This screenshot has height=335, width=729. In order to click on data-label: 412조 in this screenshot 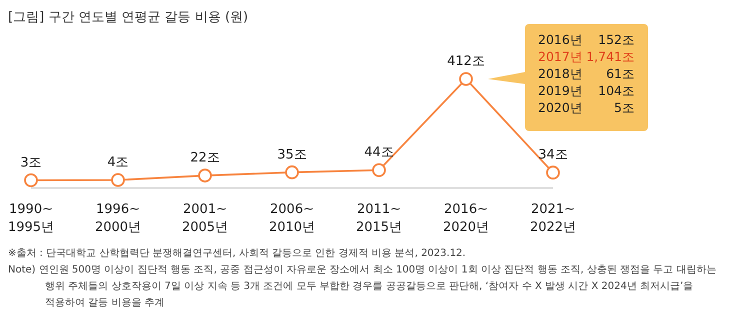, I will do `click(466, 61)`.